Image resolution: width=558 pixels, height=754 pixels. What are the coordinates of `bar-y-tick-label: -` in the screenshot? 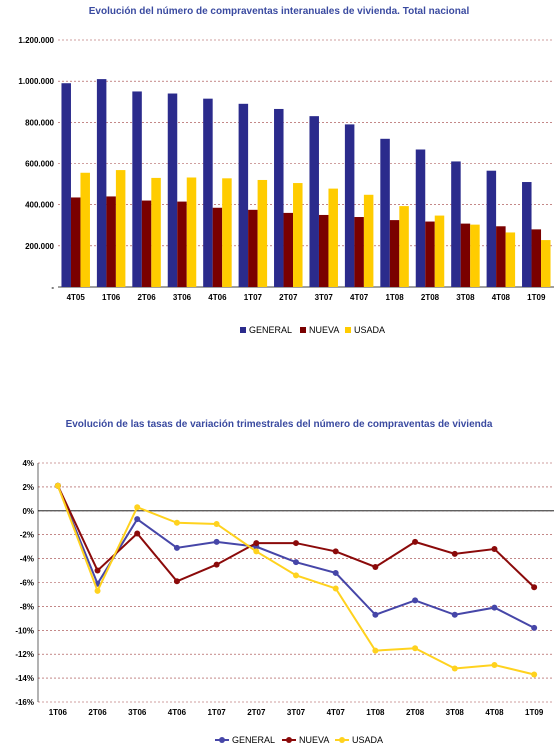 It's located at (52, 287).